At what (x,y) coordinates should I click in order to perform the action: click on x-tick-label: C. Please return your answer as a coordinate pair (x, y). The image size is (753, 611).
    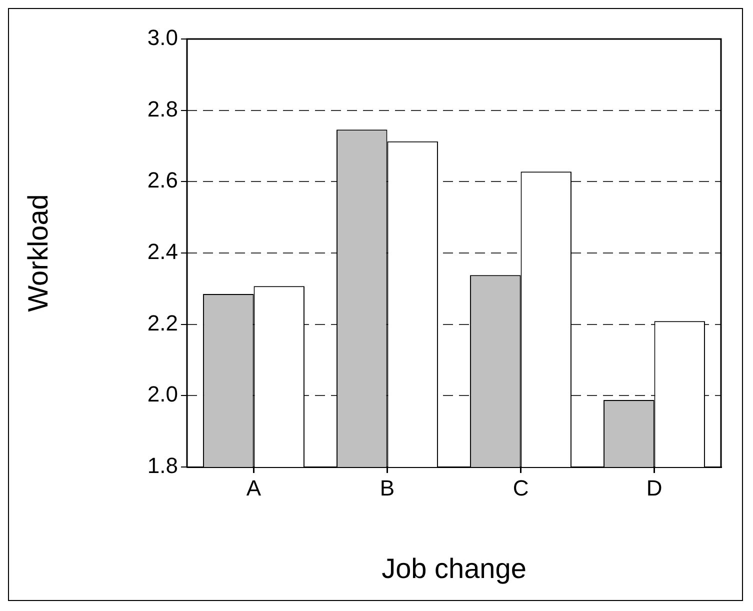
    Looking at the image, I should click on (520, 487).